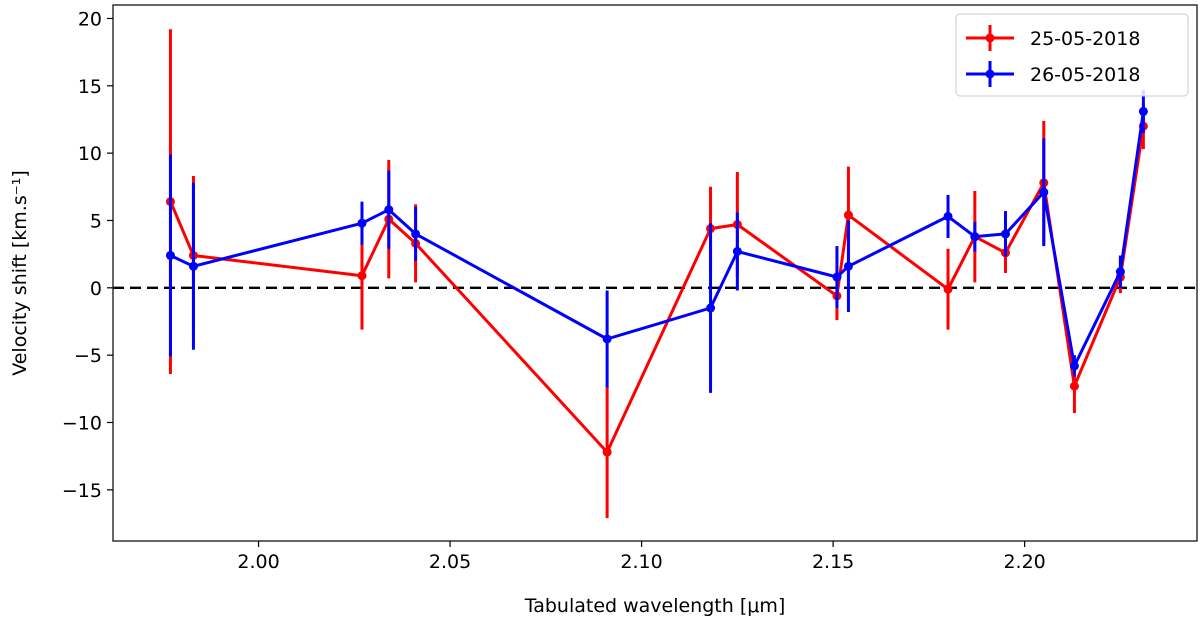  Describe the element at coordinates (82, 491) in the screenshot. I see `y-tick-label: −15` at that location.